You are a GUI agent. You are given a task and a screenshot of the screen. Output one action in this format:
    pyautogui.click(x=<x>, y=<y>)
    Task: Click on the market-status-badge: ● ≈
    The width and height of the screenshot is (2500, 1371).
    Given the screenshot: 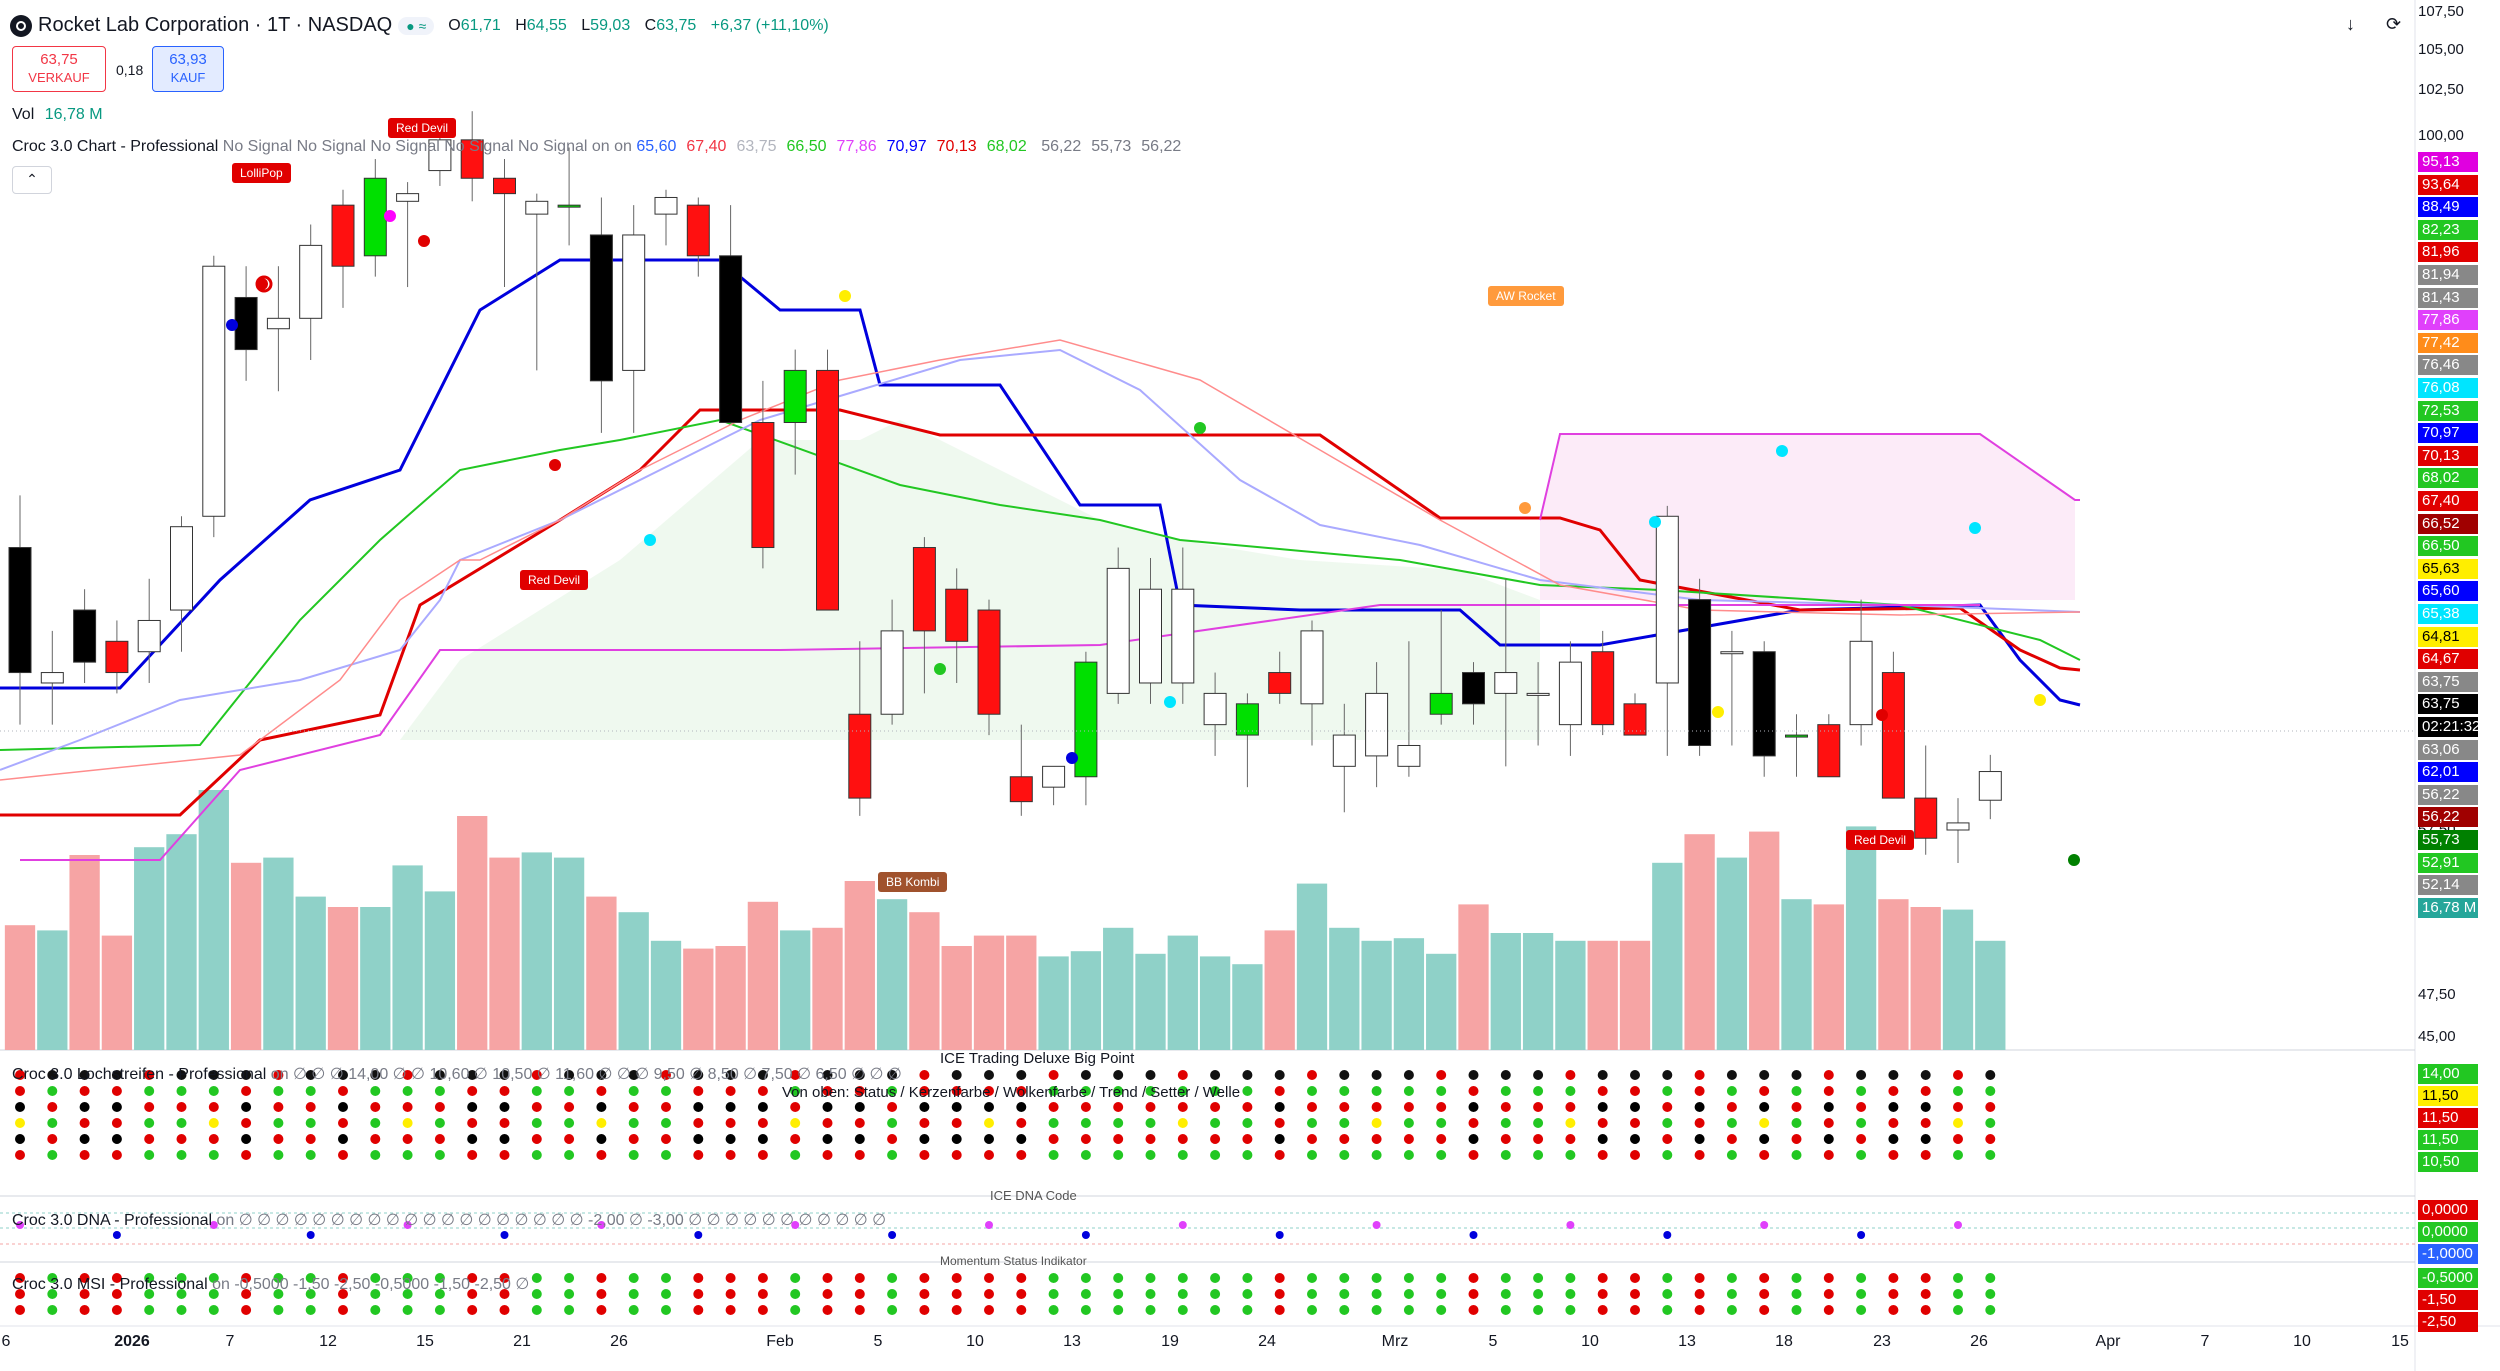 What is the action you would take?
    pyautogui.click(x=416, y=25)
    